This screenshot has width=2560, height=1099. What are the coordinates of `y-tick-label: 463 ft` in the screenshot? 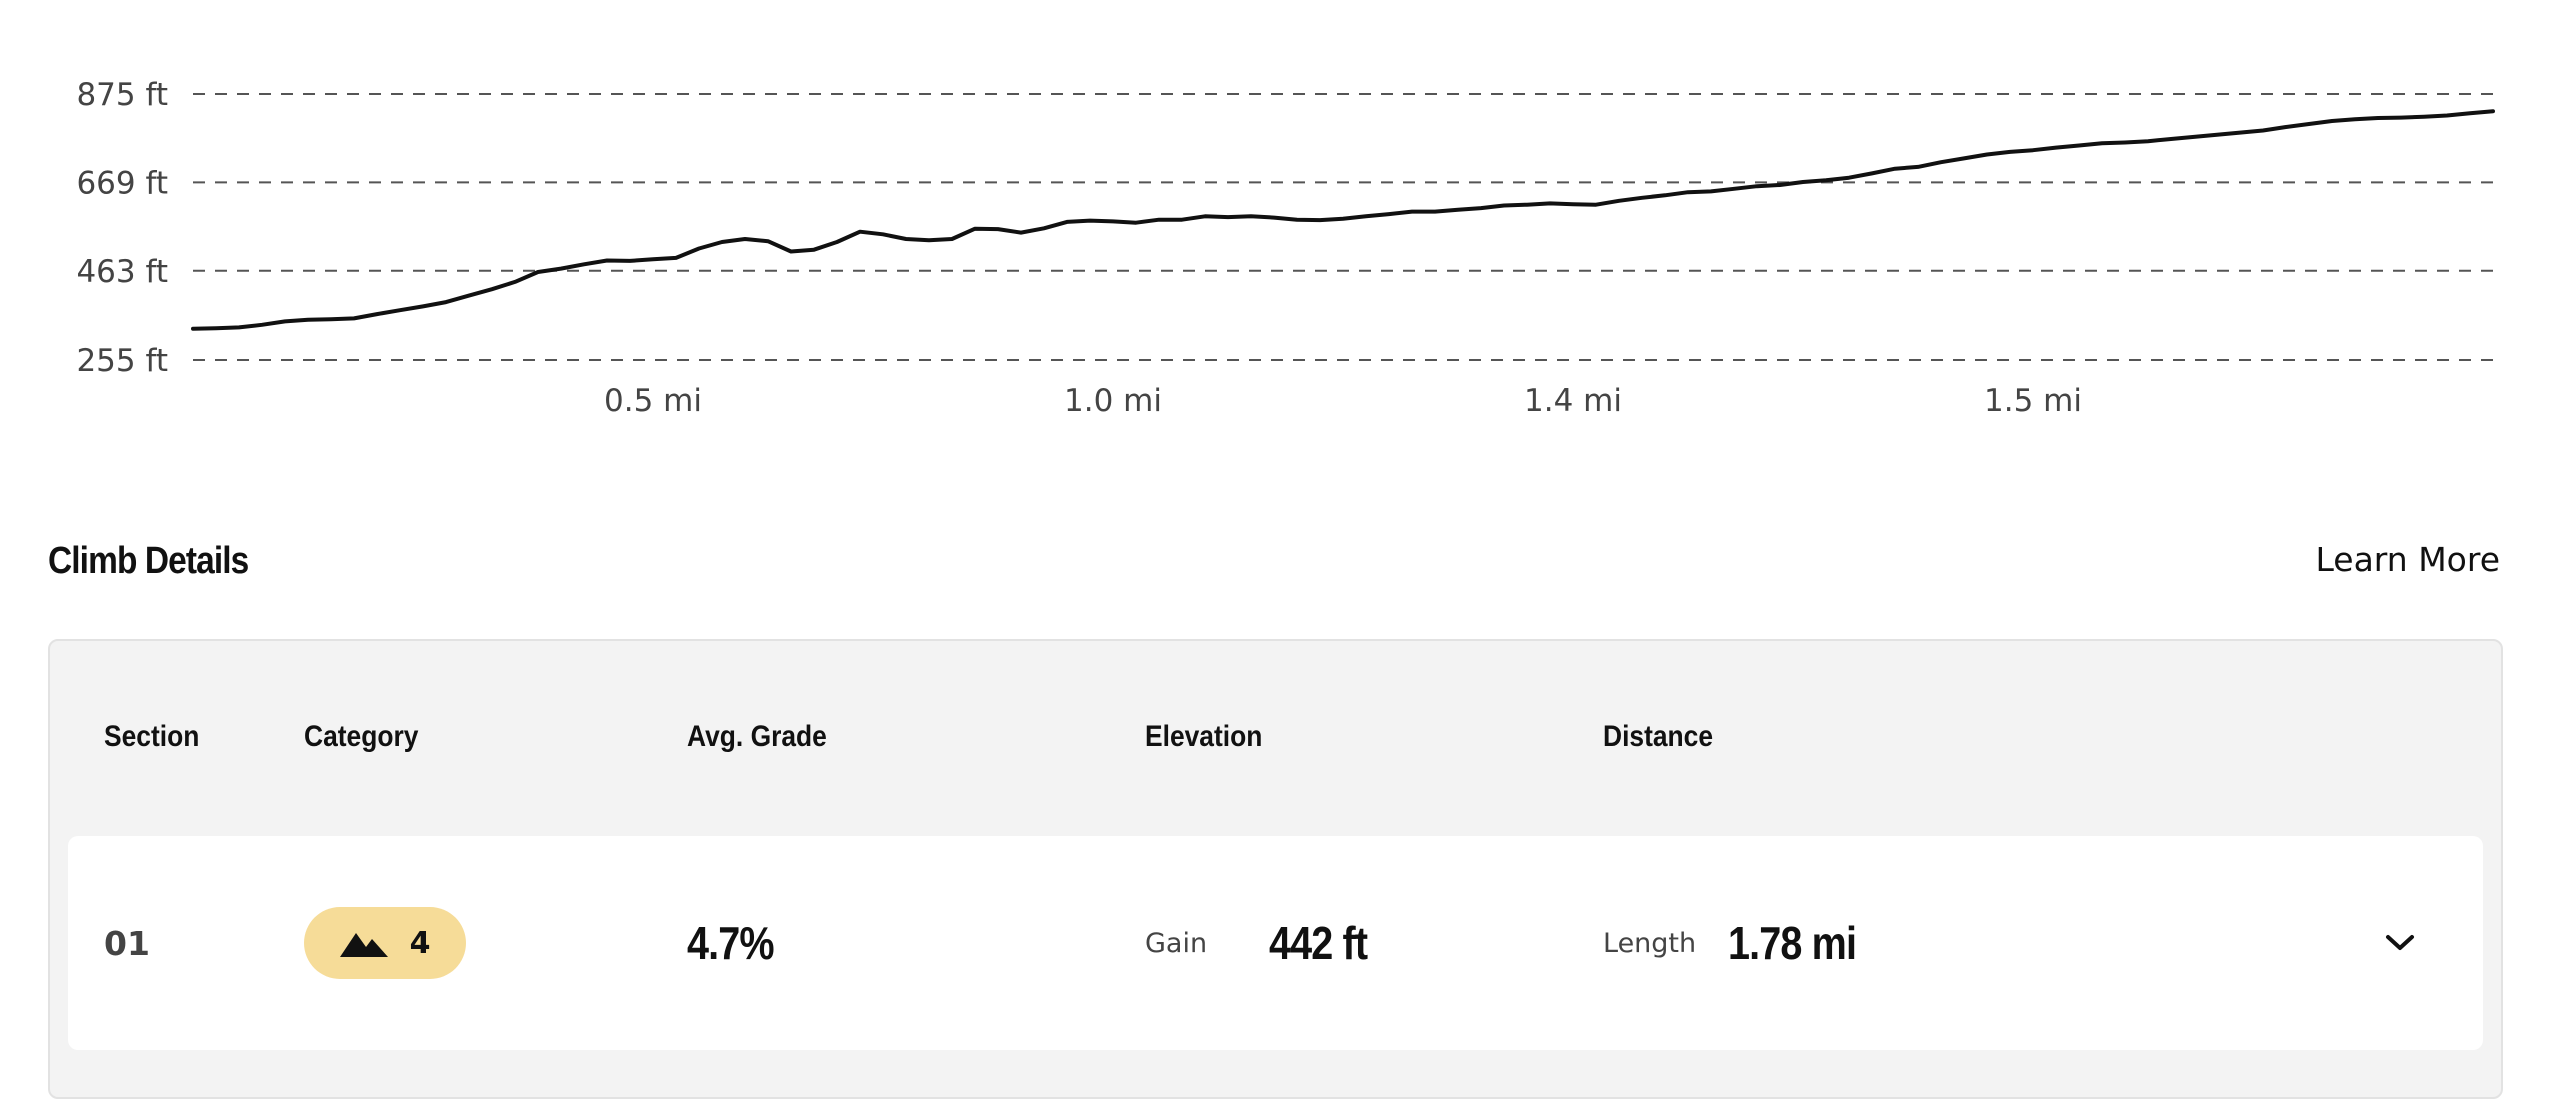 It's located at (122, 272).